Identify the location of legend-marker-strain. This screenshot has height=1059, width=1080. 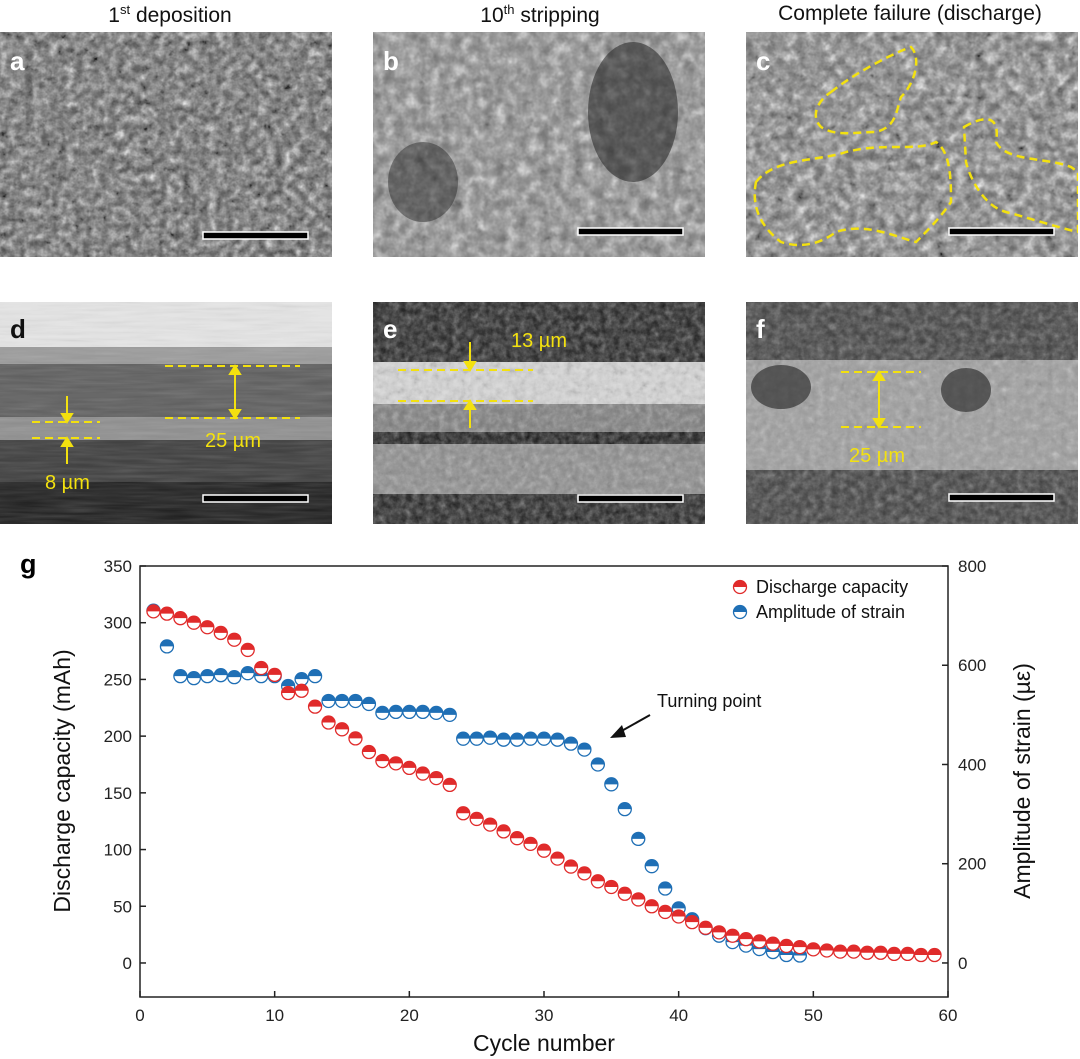
(740, 612).